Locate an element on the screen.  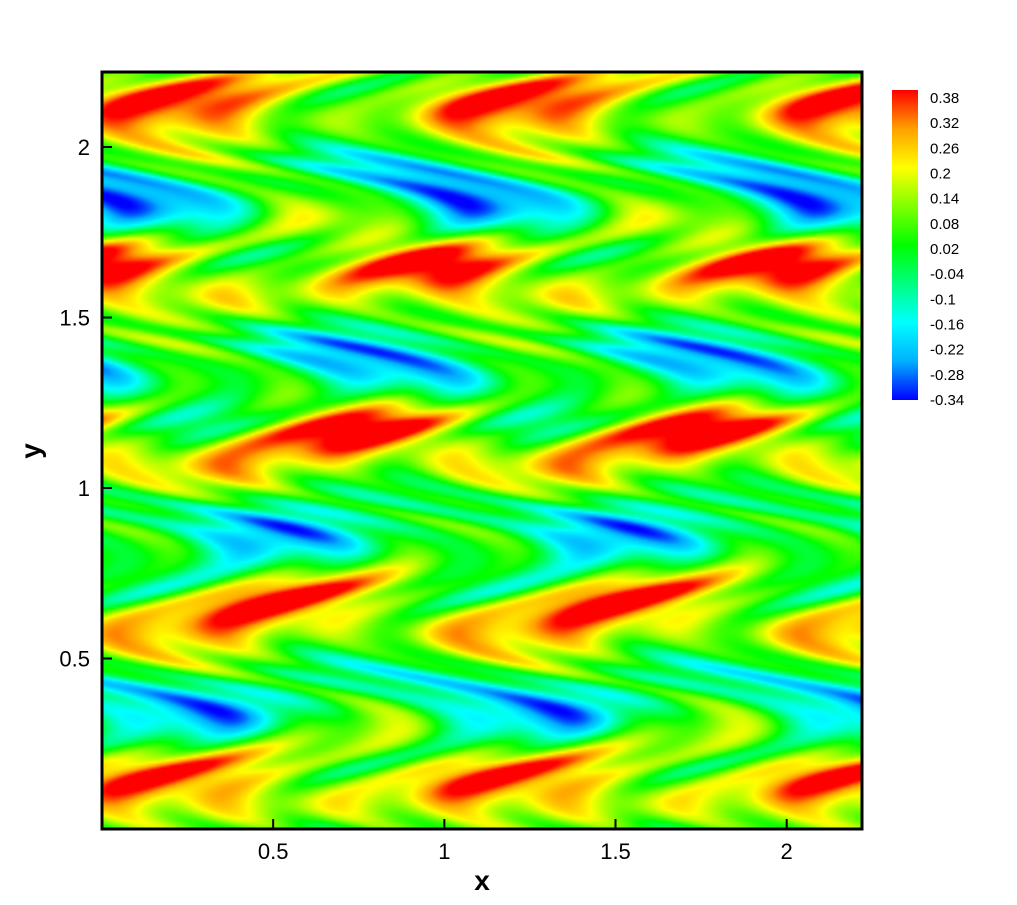
colorbar-level-label: 0.08 is located at coordinates (944, 224).